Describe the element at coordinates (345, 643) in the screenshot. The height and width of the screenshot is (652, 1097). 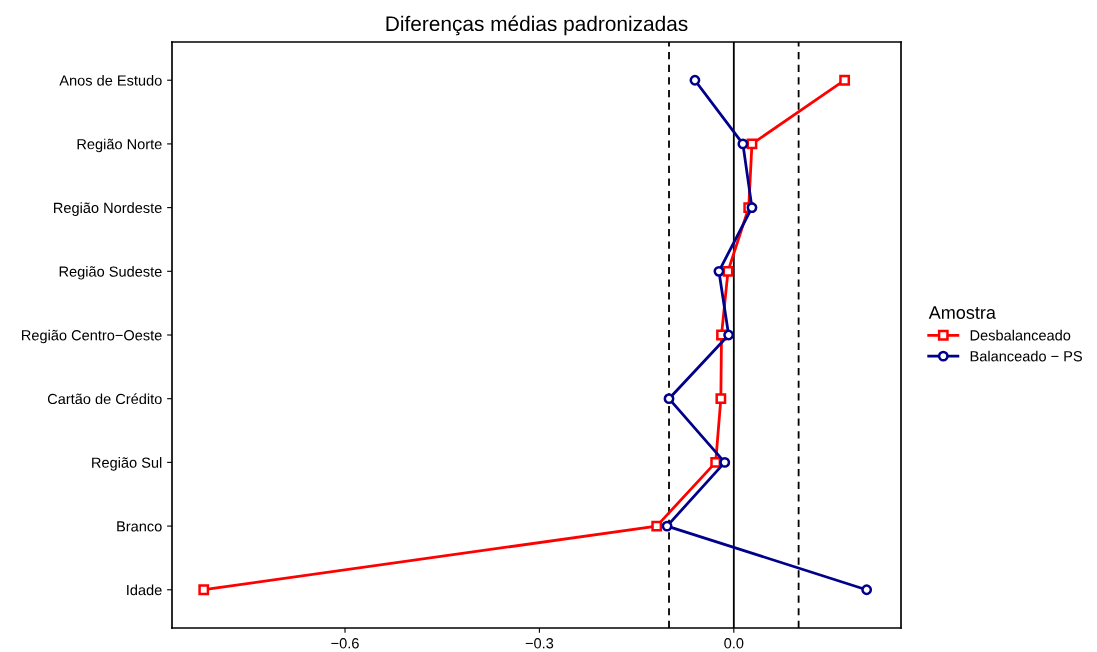
I see `x-tick-label: −0.6` at that location.